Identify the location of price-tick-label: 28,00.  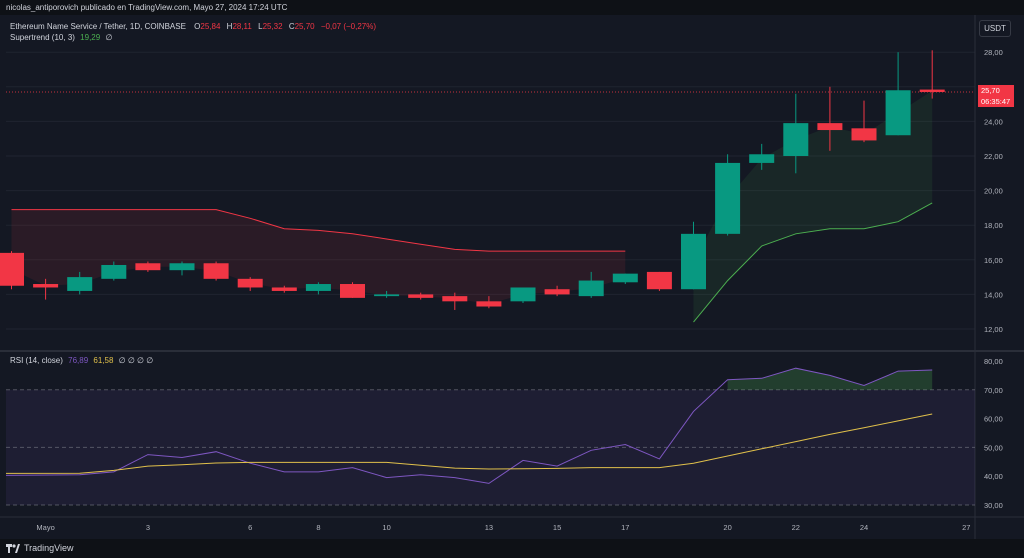
(993, 52).